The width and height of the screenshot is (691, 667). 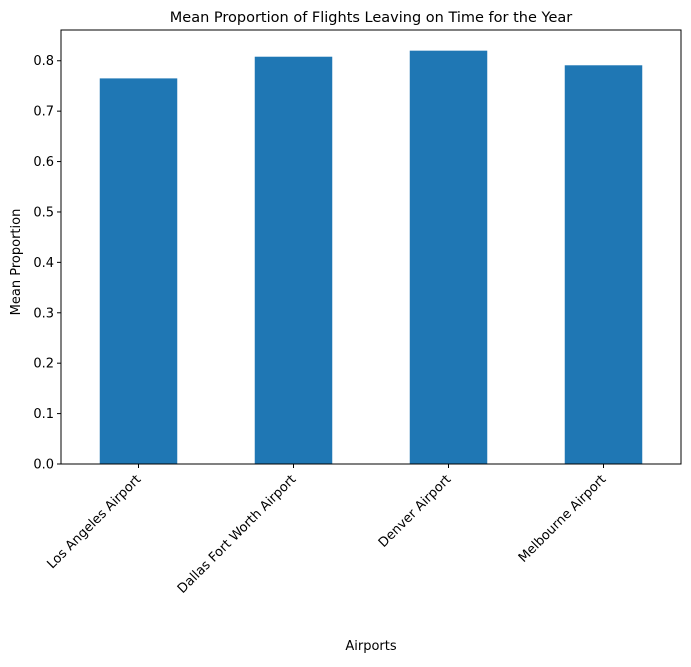 I want to click on x-tick-label: Los Angeles Airport, so click(x=94, y=522).